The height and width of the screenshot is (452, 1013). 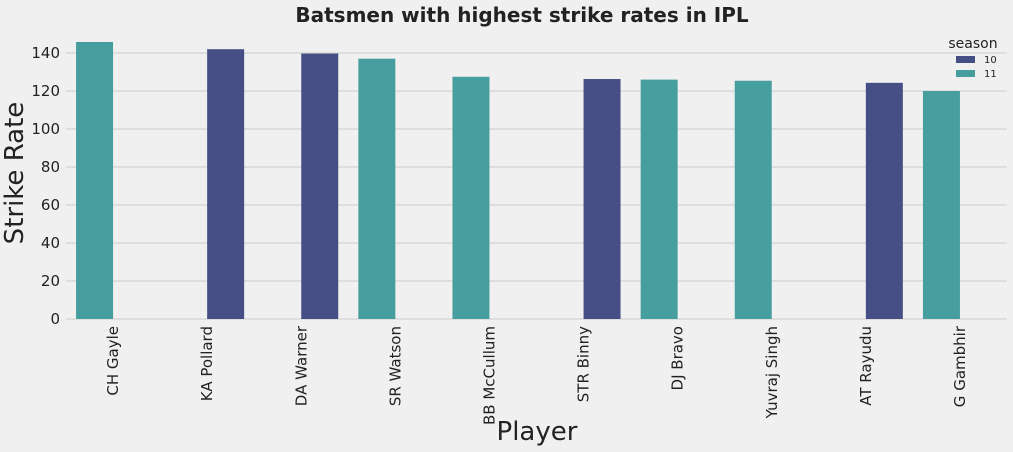 I want to click on legend-label: 10, so click(x=990, y=60).